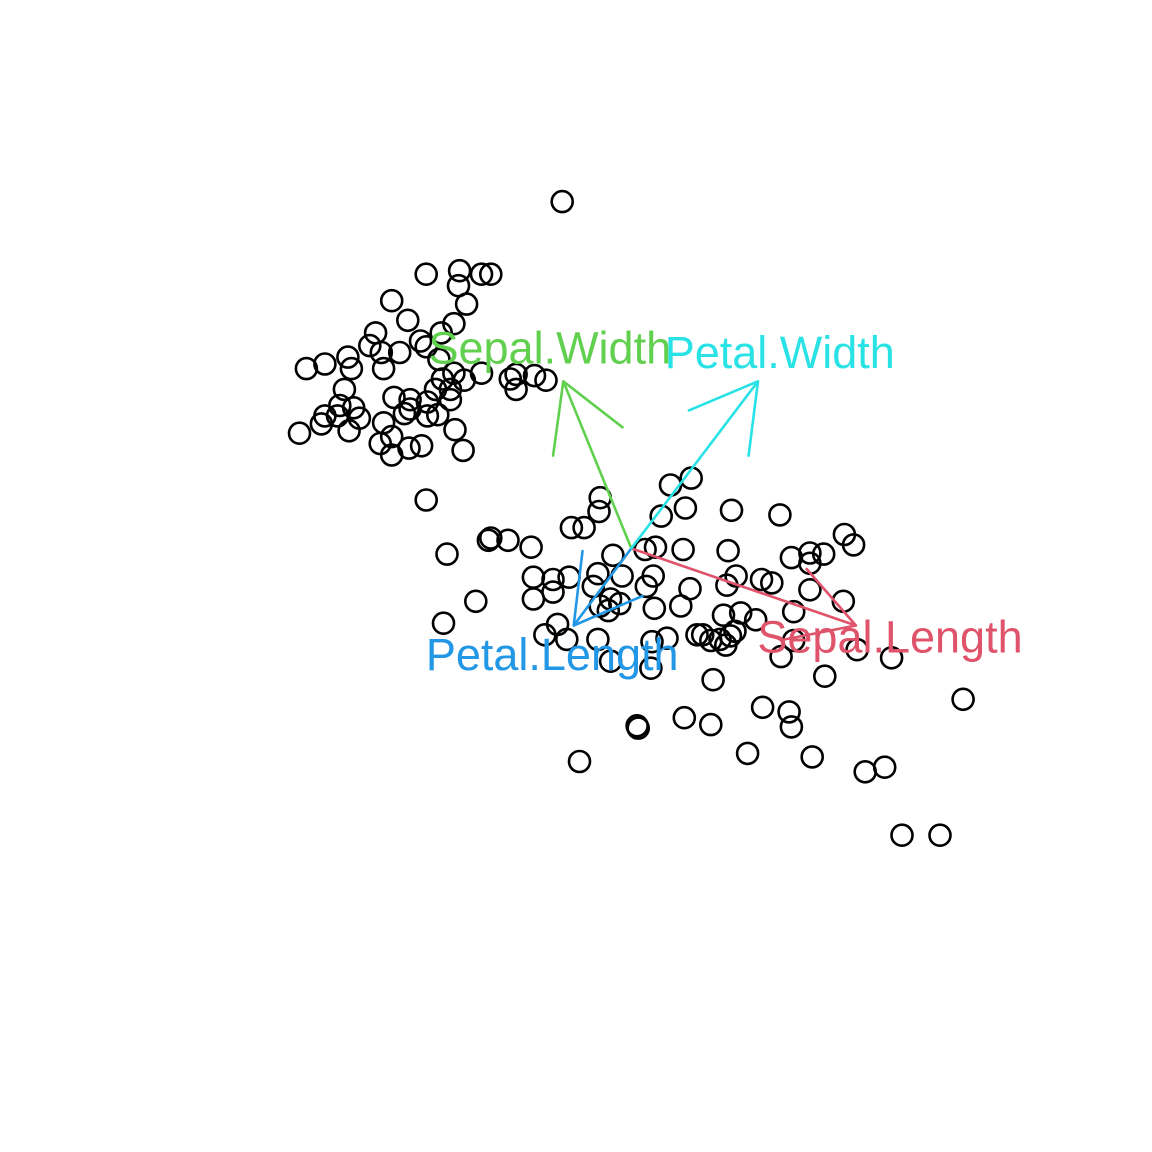 The height and width of the screenshot is (1152, 1152). Describe the element at coordinates (608, 587) in the screenshot. I see `vector-petal-length` at that location.